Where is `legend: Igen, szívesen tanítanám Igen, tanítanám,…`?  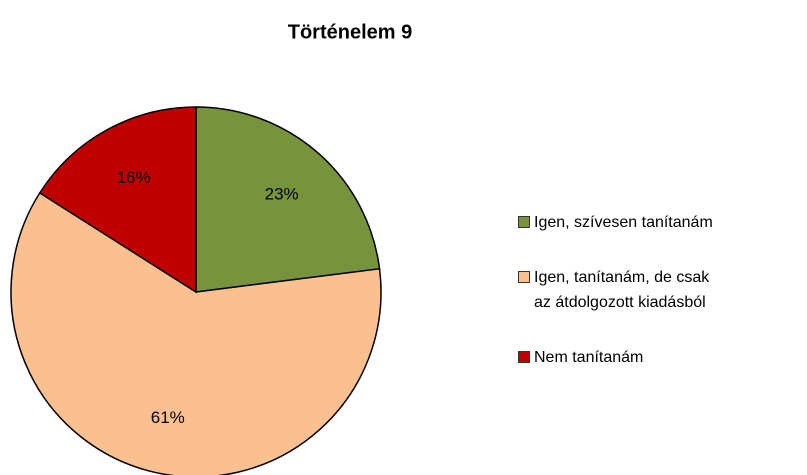 legend: Igen, szívesen tanítanám Igen, tanítanám,… is located at coordinates (615, 305).